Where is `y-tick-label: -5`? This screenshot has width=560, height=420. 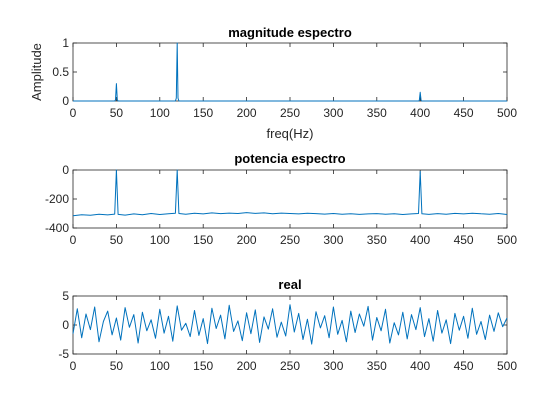
y-tick-label: -5 is located at coordinates (63, 354).